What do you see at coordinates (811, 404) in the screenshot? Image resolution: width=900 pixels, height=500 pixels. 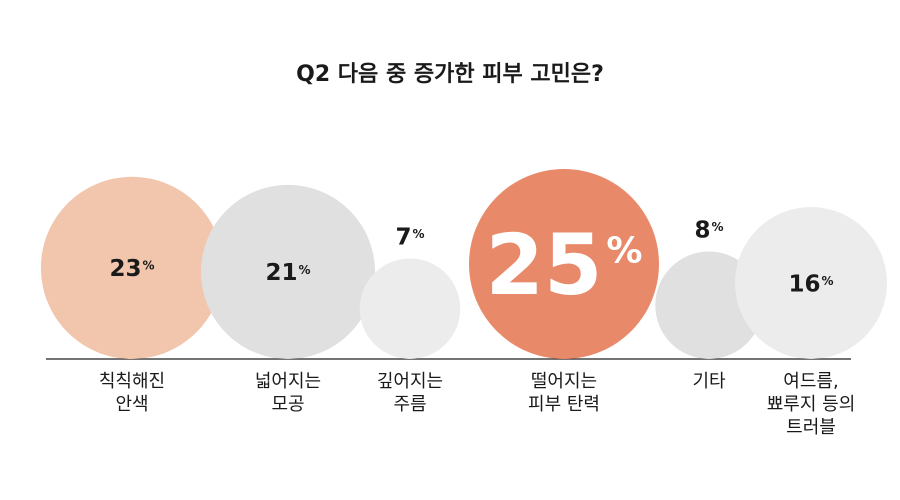 I see `category-label-5: 여드름, 뾰루지 등의 트러블` at bounding box center [811, 404].